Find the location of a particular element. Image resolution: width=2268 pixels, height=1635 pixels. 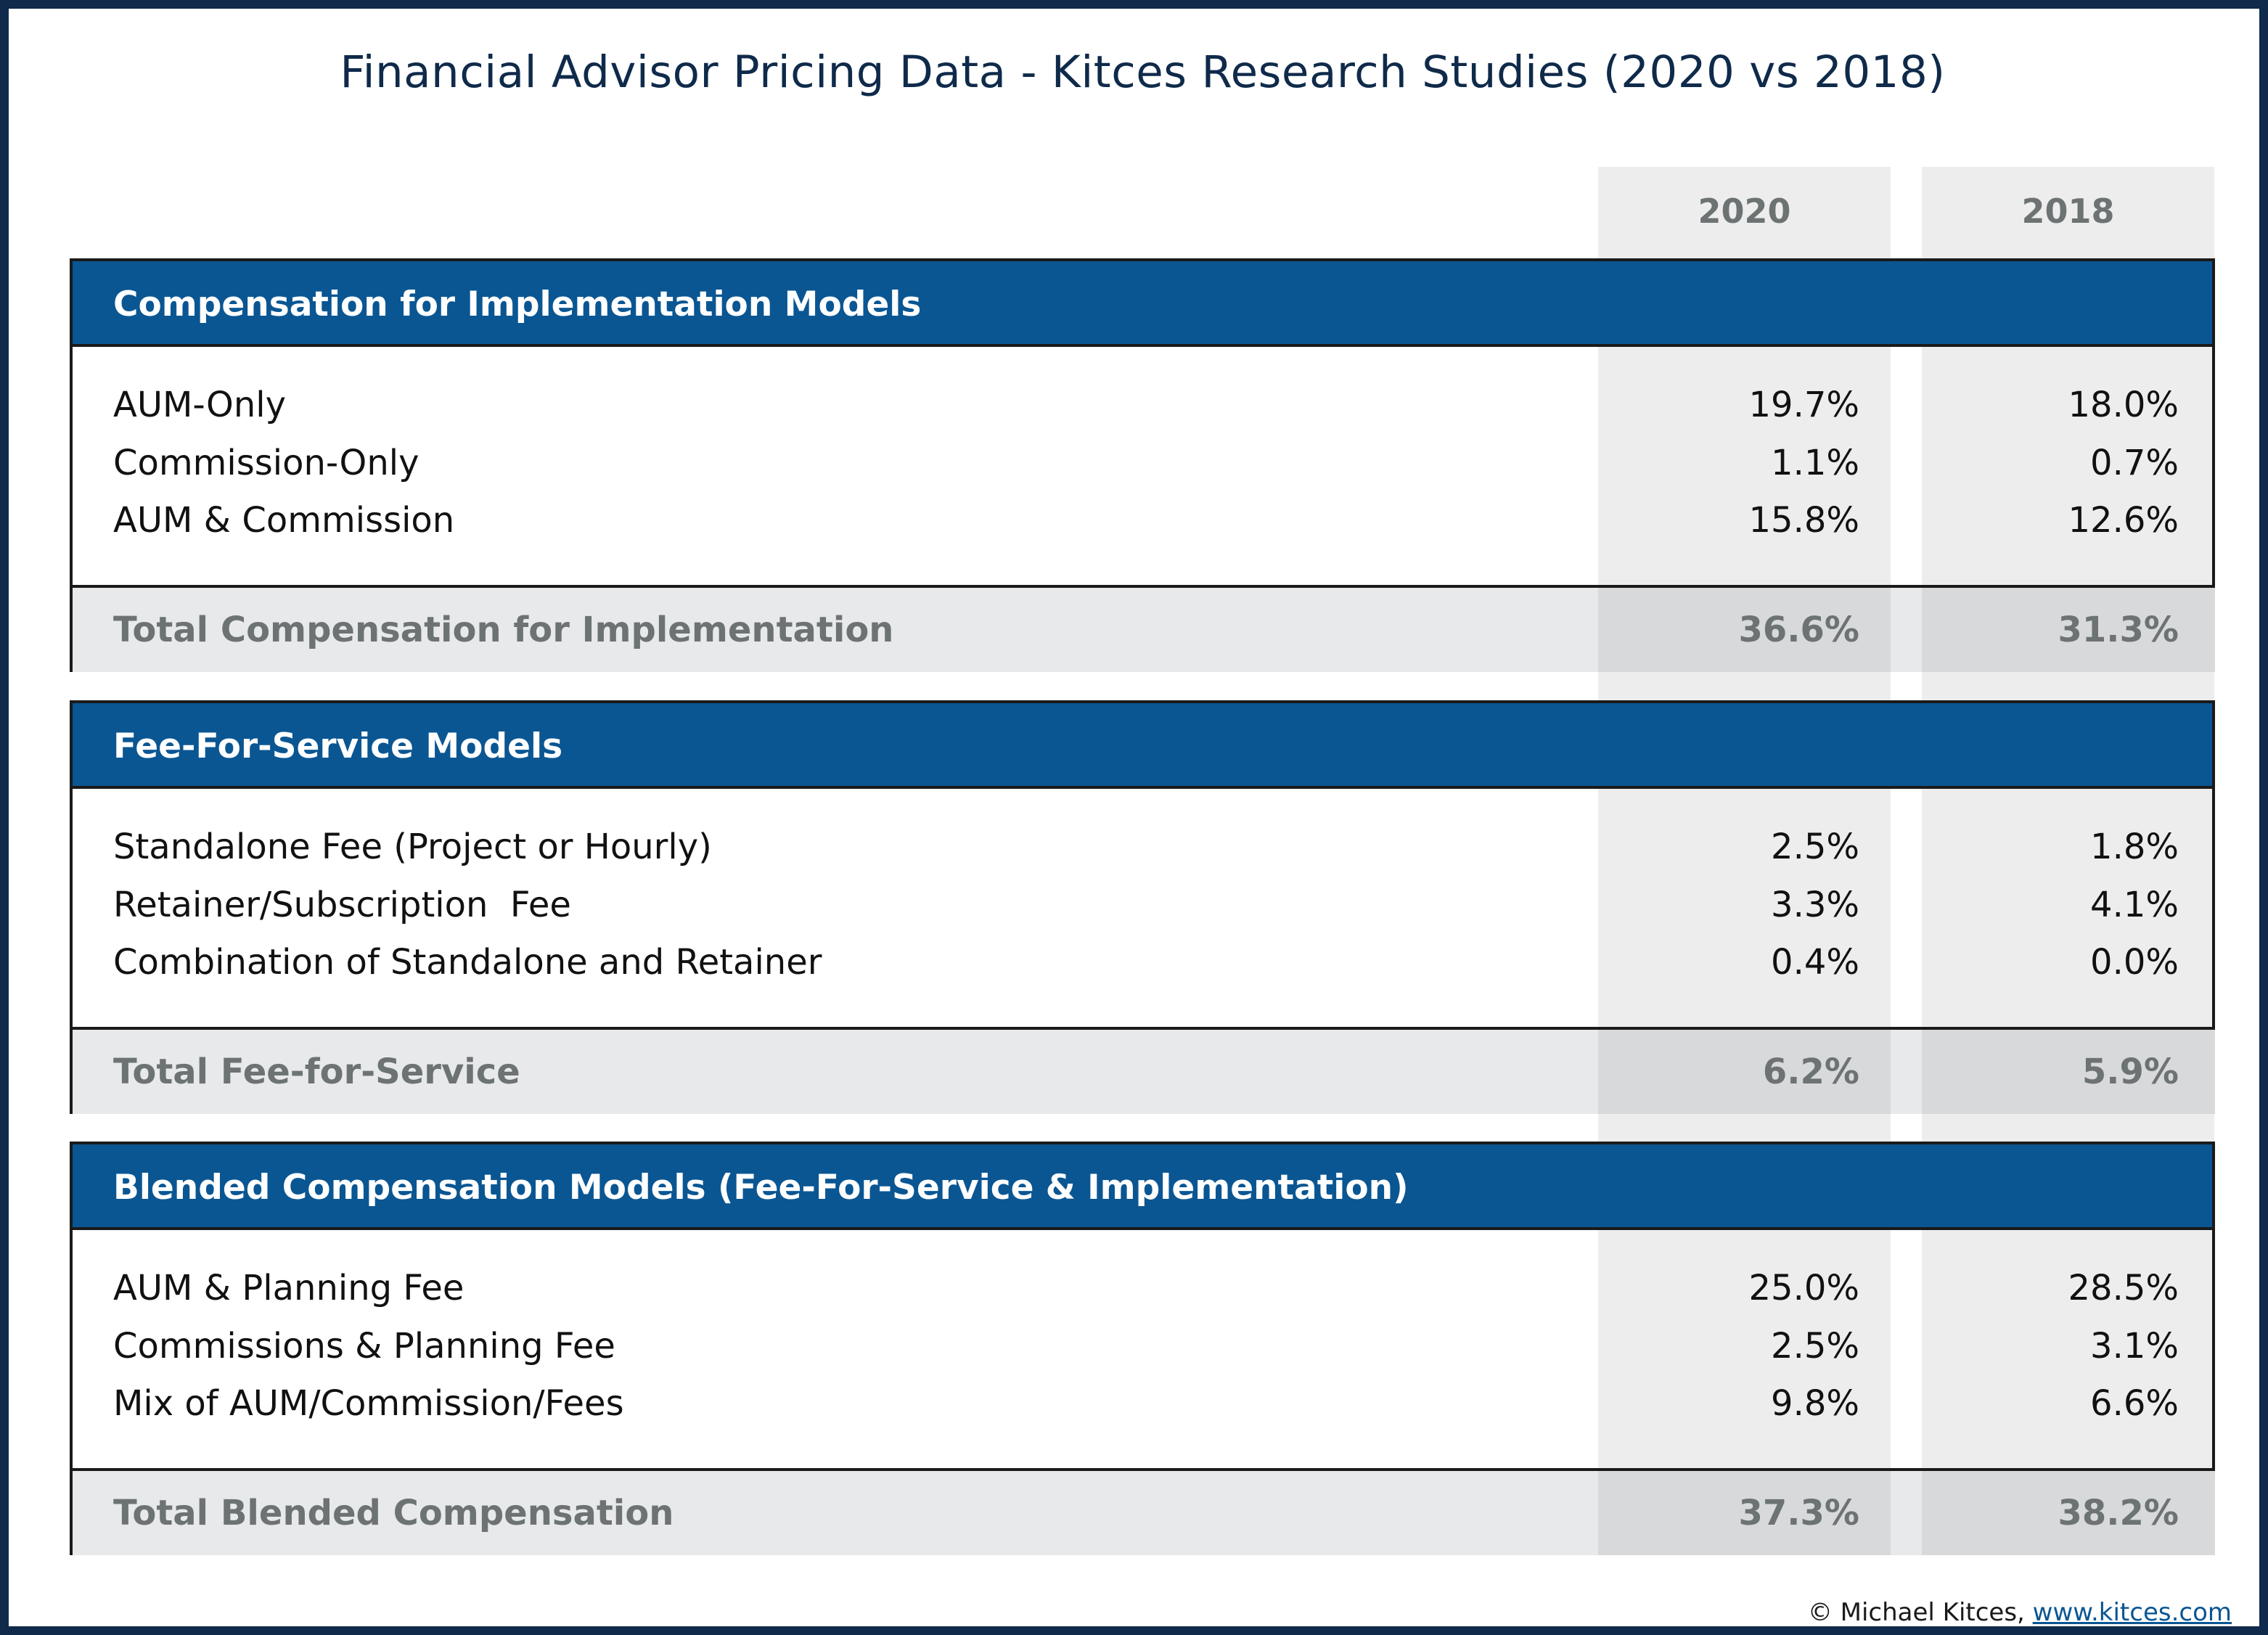

row-value-2020: 15.8% is located at coordinates (1803, 520).